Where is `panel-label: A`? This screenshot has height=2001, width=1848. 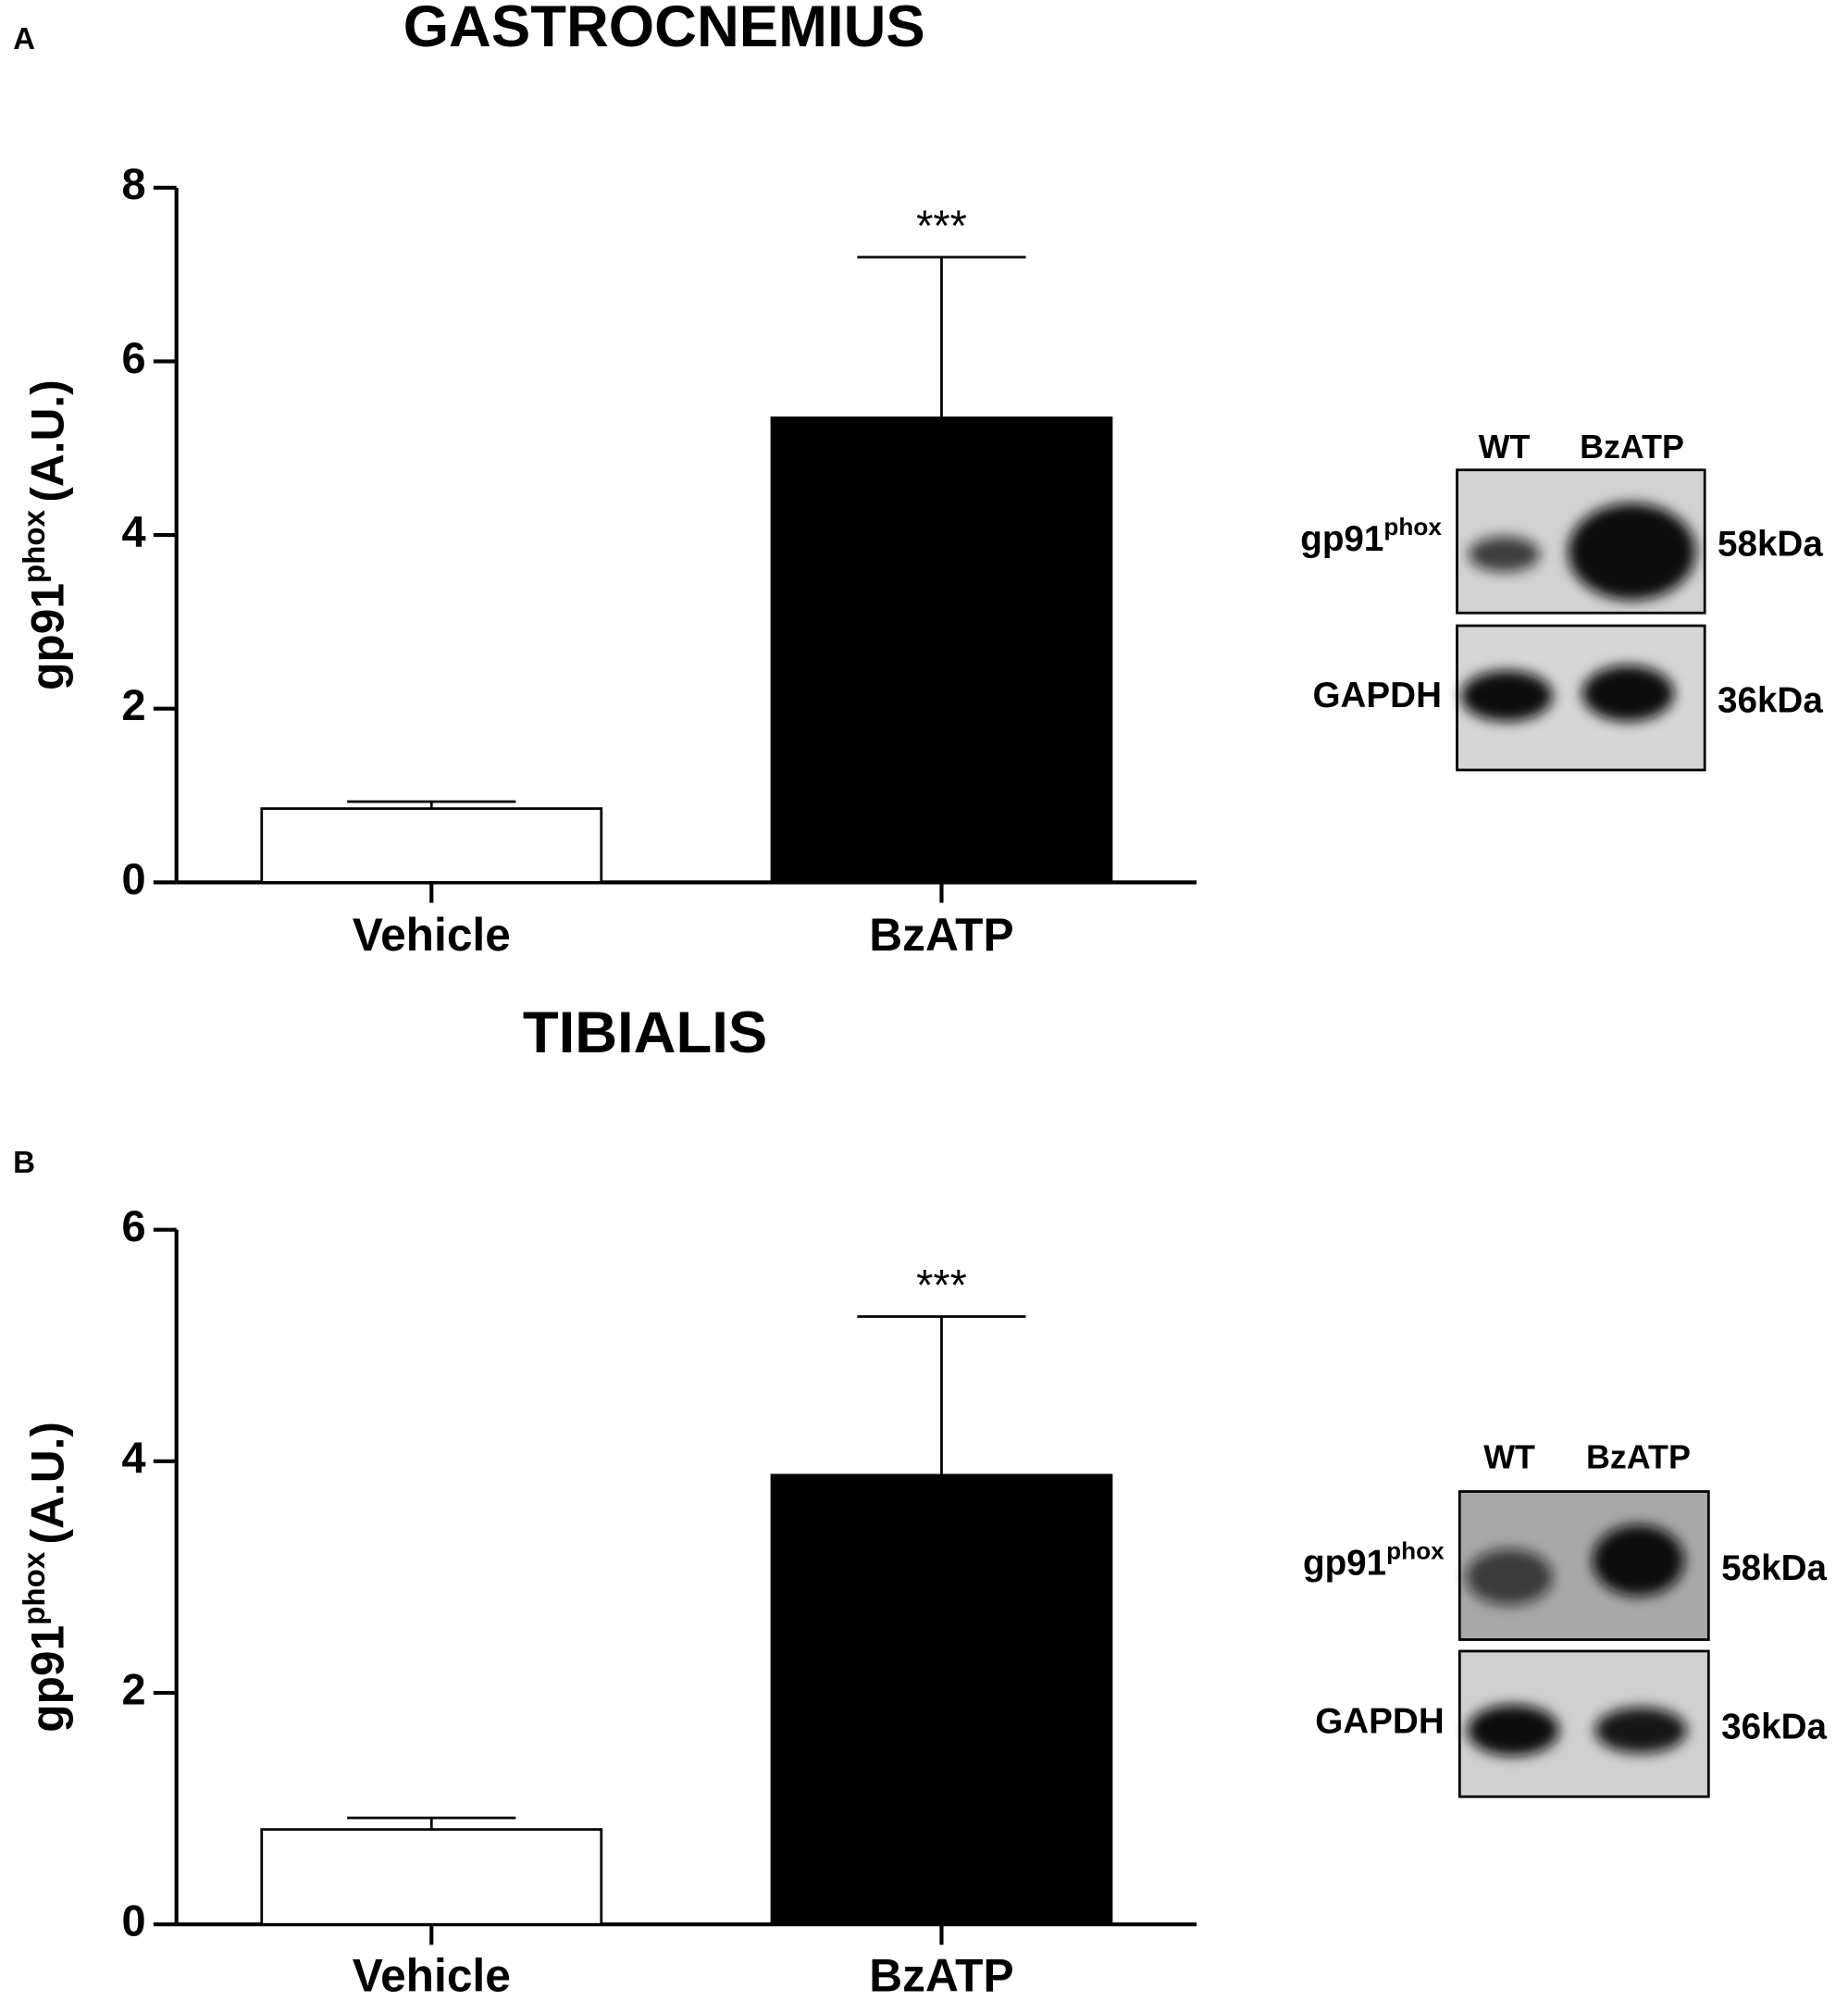 panel-label: A is located at coordinates (24, 39).